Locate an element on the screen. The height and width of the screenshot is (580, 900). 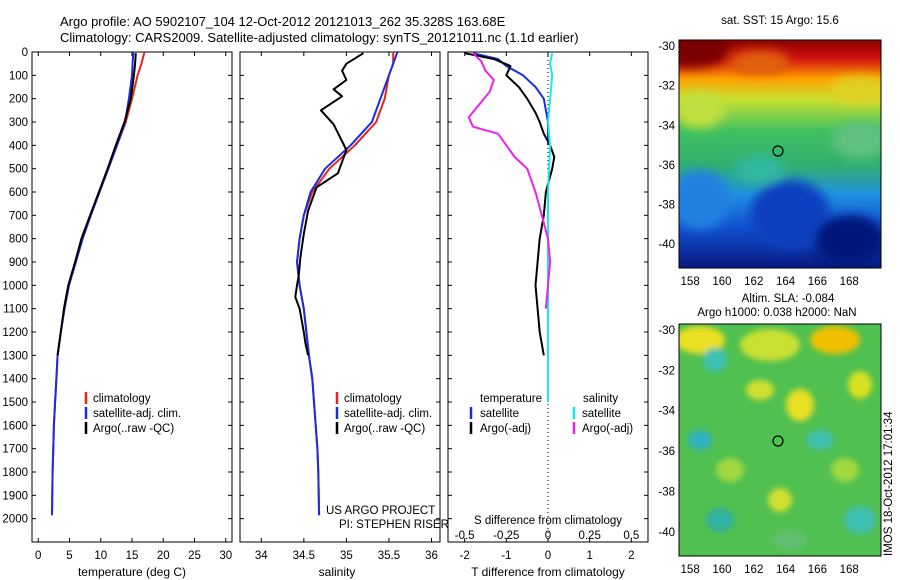
map1-image is located at coordinates (780, 154).